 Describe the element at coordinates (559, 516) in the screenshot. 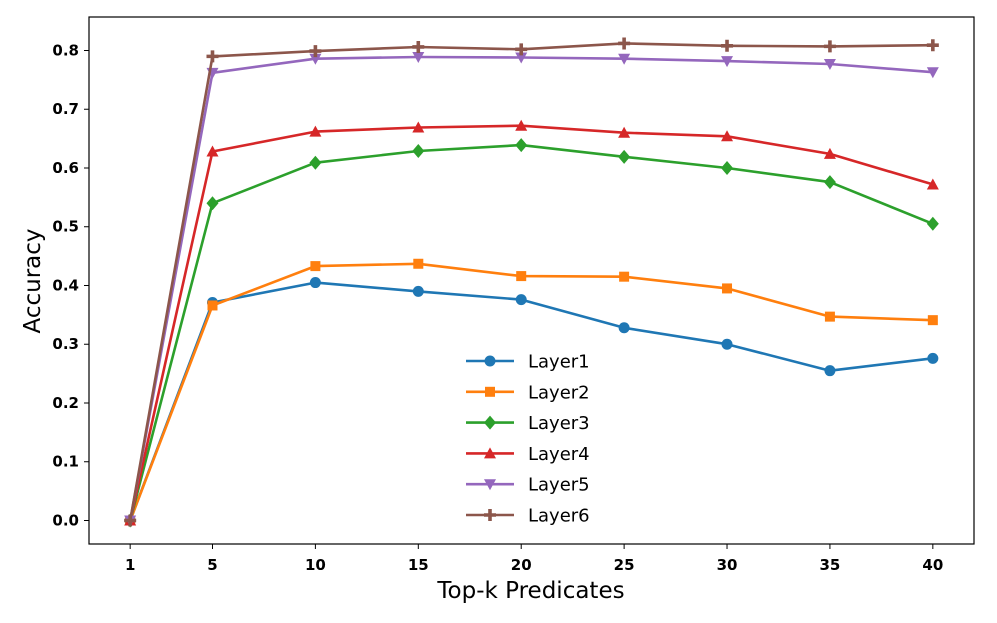

I see `legend-label-layer6: Layer6` at that location.